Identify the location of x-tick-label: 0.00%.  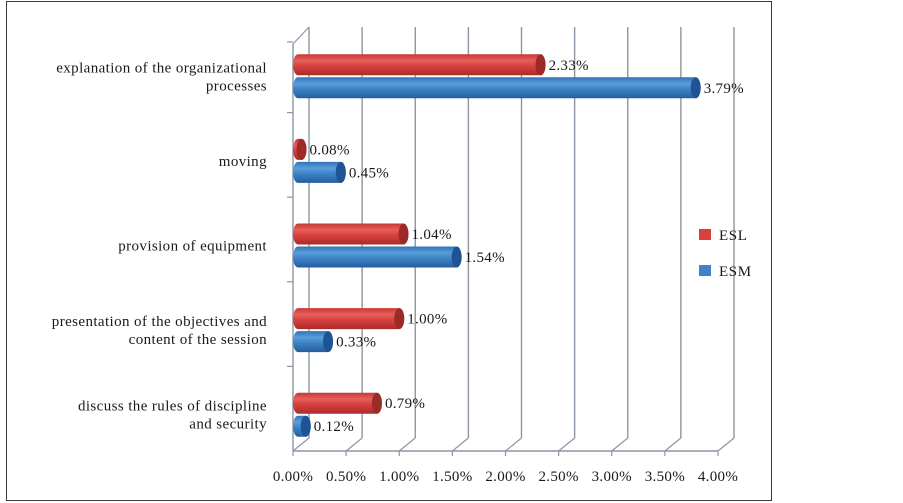
(293, 477).